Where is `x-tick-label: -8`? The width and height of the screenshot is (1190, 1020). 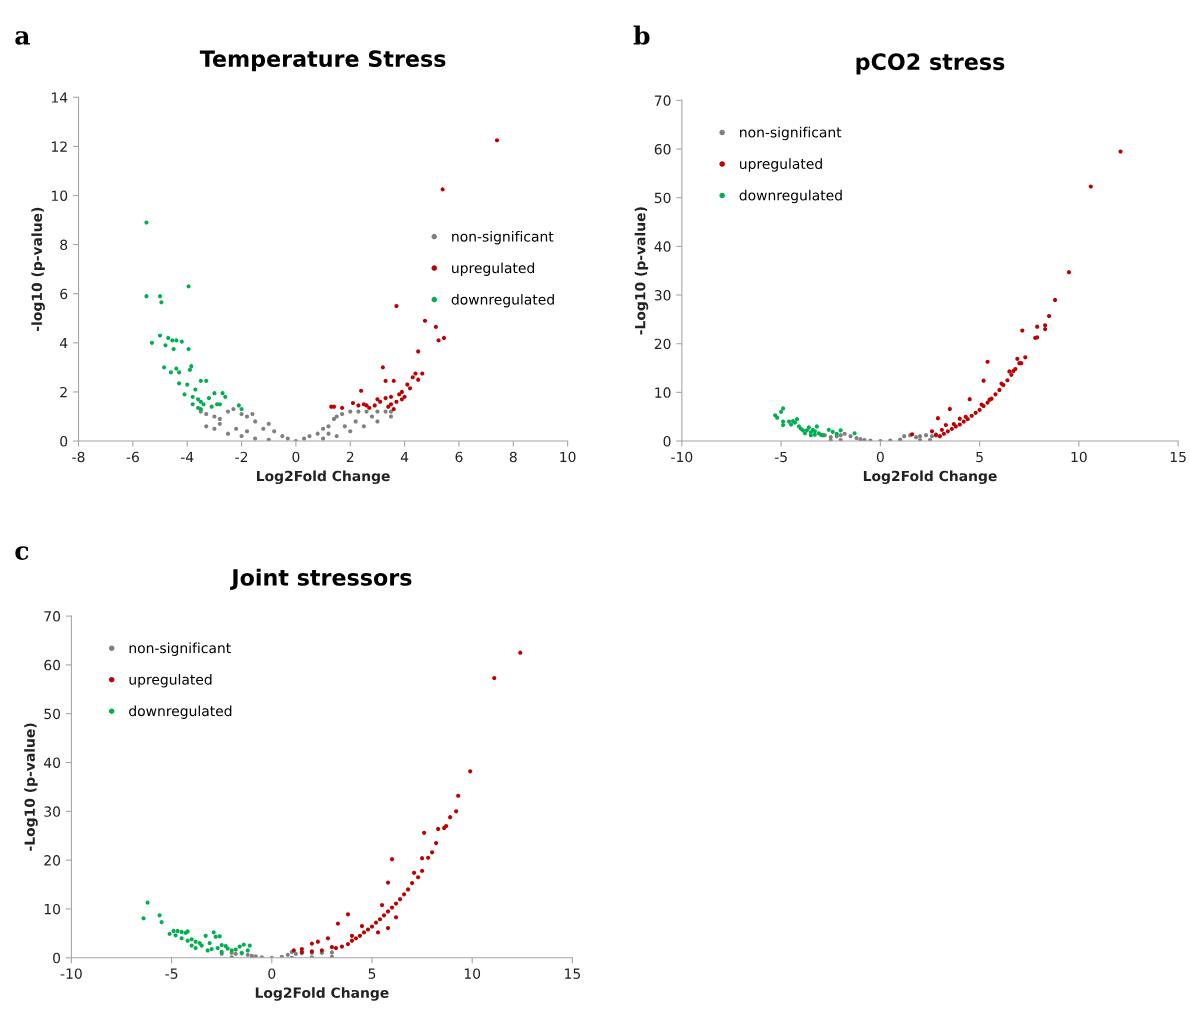
x-tick-label: -8 is located at coordinates (78, 457).